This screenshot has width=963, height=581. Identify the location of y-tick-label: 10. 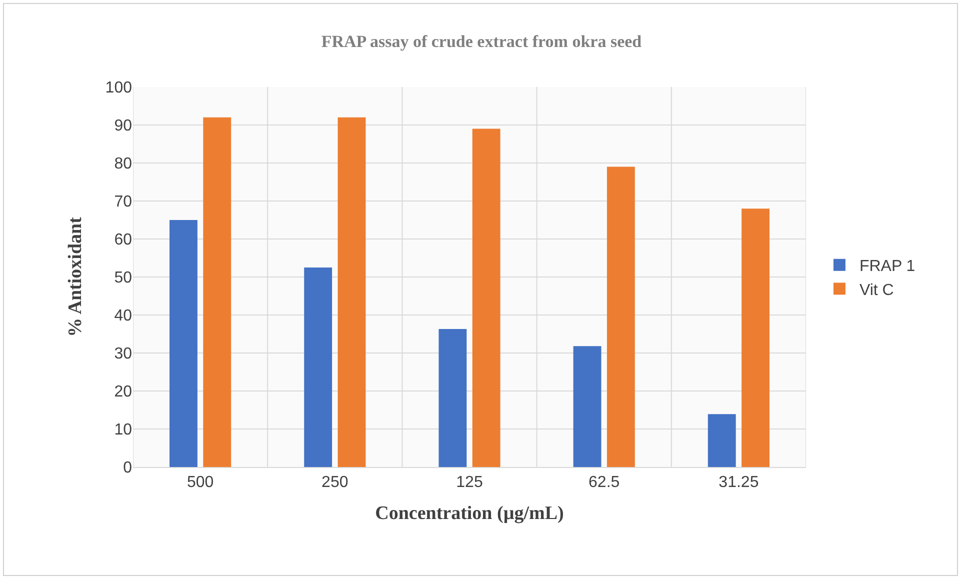
(123, 430).